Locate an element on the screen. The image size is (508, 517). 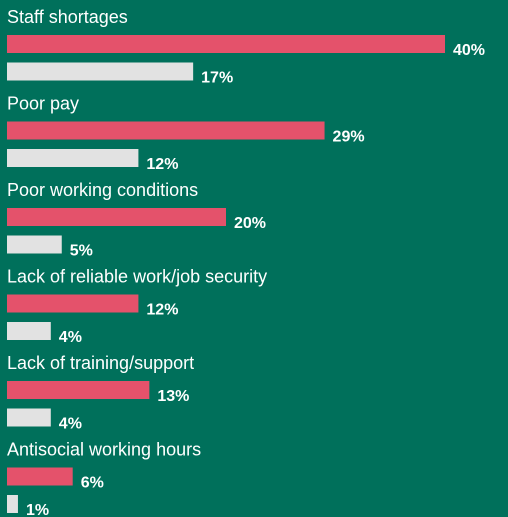
value-label: 20% is located at coordinates (250, 223).